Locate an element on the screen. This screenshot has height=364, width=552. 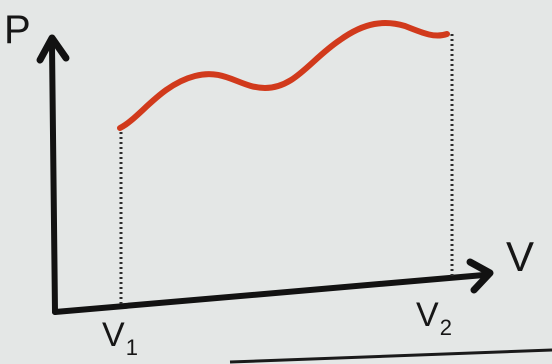
y-axis-arrowhead is located at coordinates (53, 49).